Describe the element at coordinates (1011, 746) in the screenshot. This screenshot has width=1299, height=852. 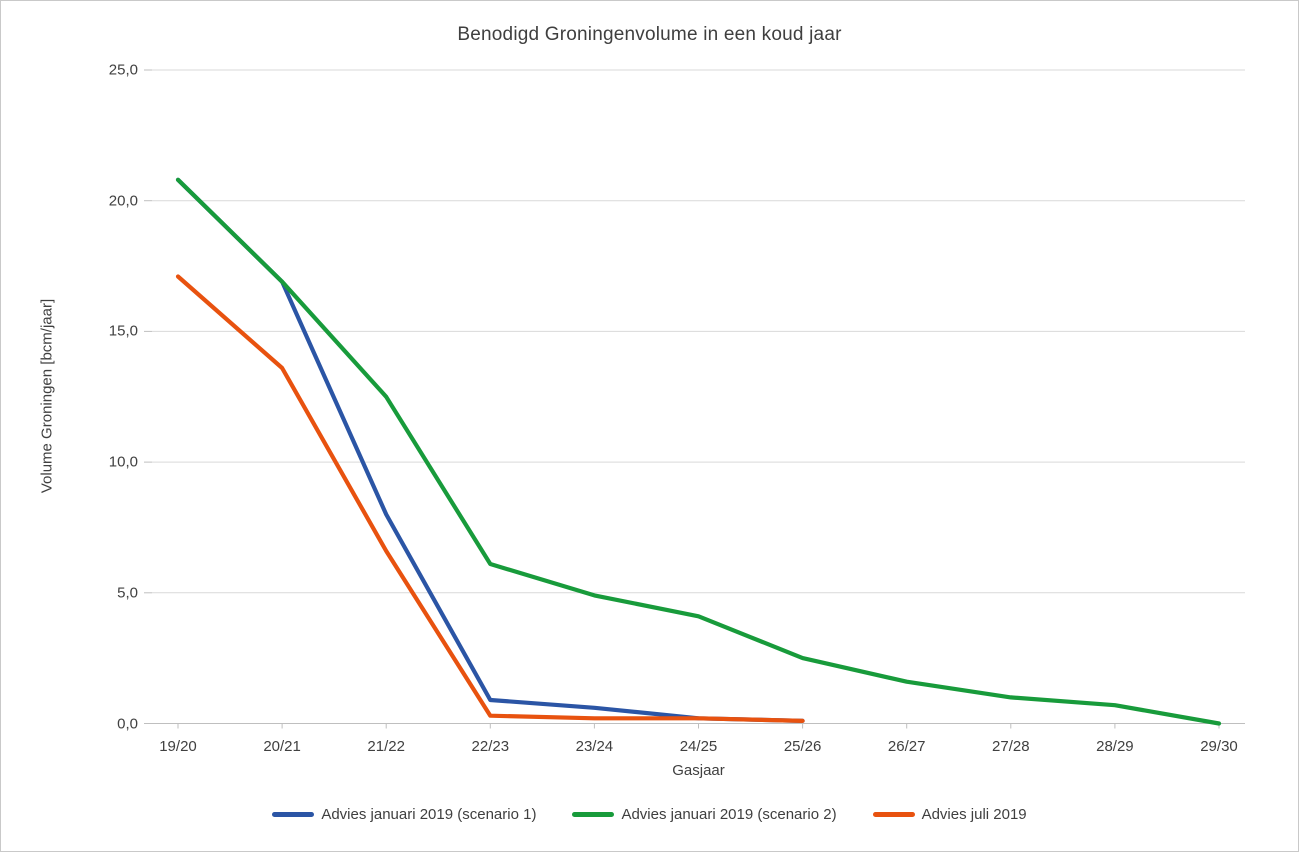
I see `x-tick-label: 27/28` at that location.